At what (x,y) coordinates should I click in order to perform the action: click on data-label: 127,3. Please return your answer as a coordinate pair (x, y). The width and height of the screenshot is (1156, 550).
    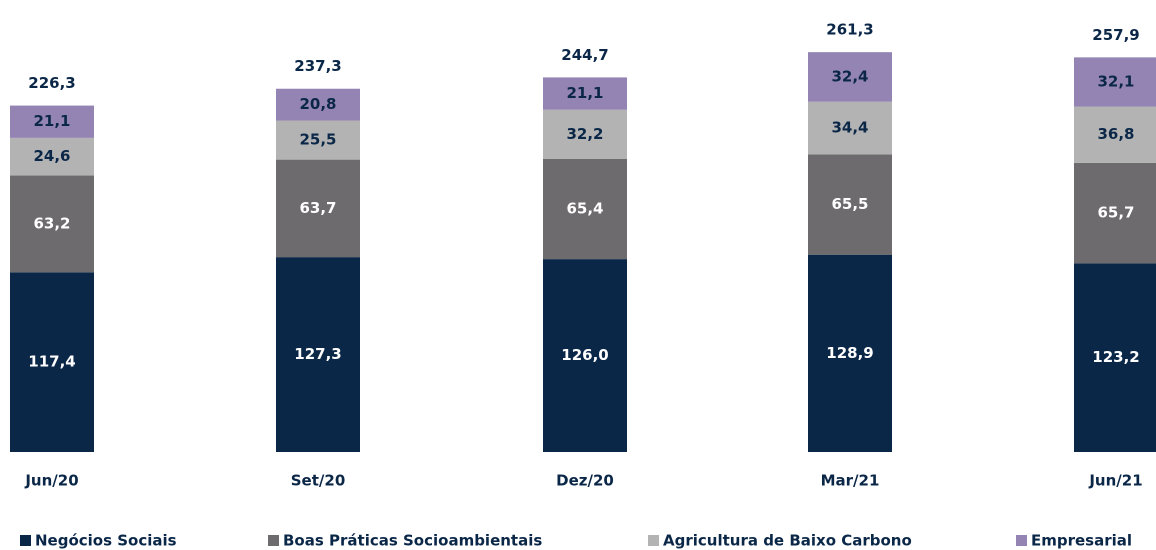
    Looking at the image, I should click on (317, 354).